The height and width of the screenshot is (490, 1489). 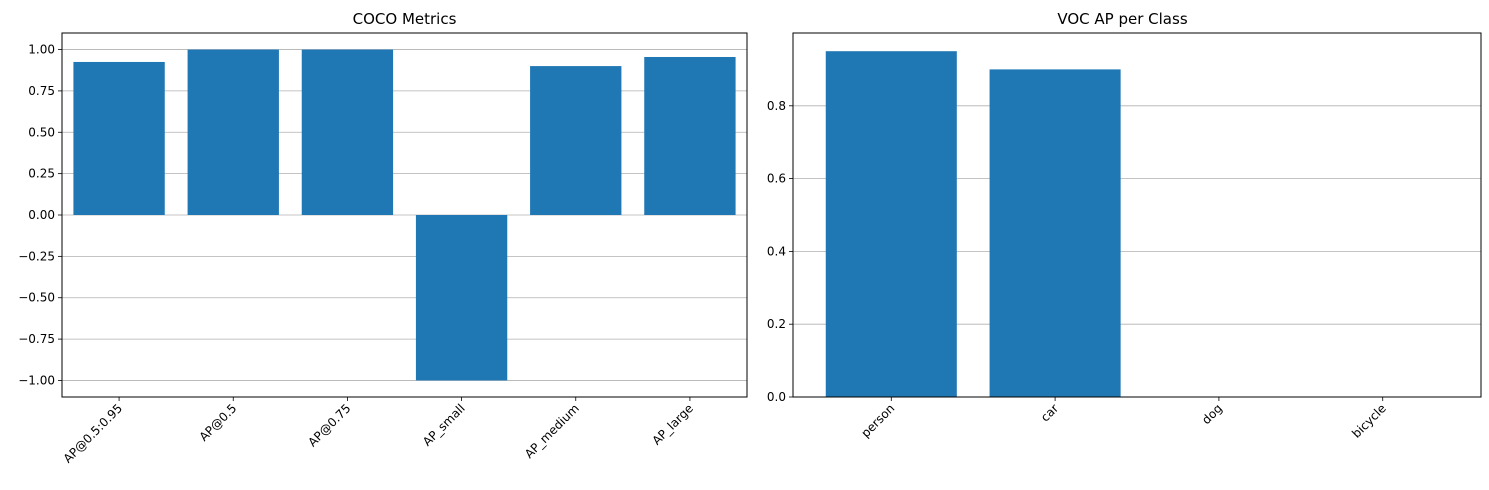 What do you see at coordinates (973, 224) in the screenshot?
I see `bars` at bounding box center [973, 224].